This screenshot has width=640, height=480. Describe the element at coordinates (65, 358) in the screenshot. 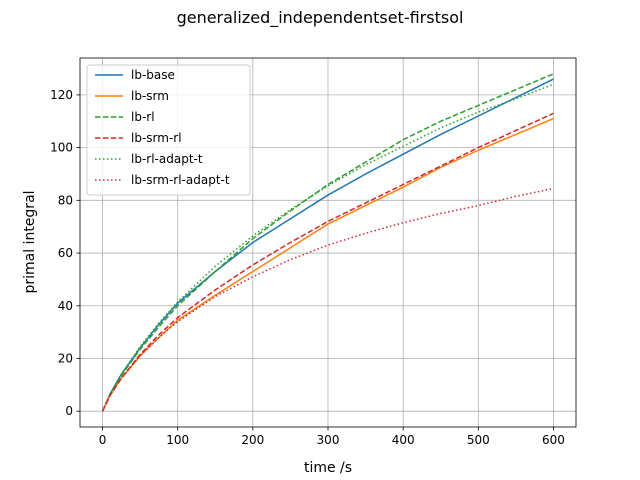

I see `y-tick-label: 20` at that location.